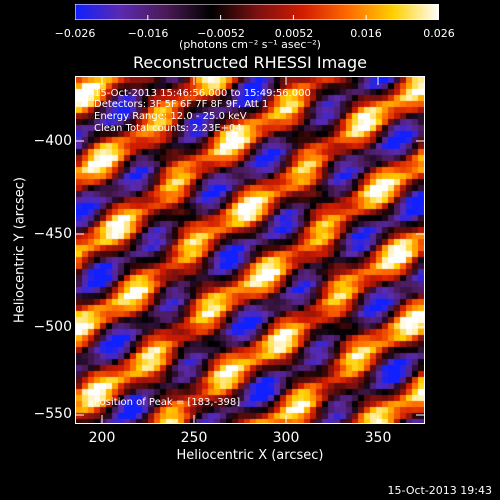 Image resolution: width=500 pixels, height=500 pixels. What do you see at coordinates (366, 33) in the screenshot?
I see `colorbar-tick: 0.016` at bounding box center [366, 33].